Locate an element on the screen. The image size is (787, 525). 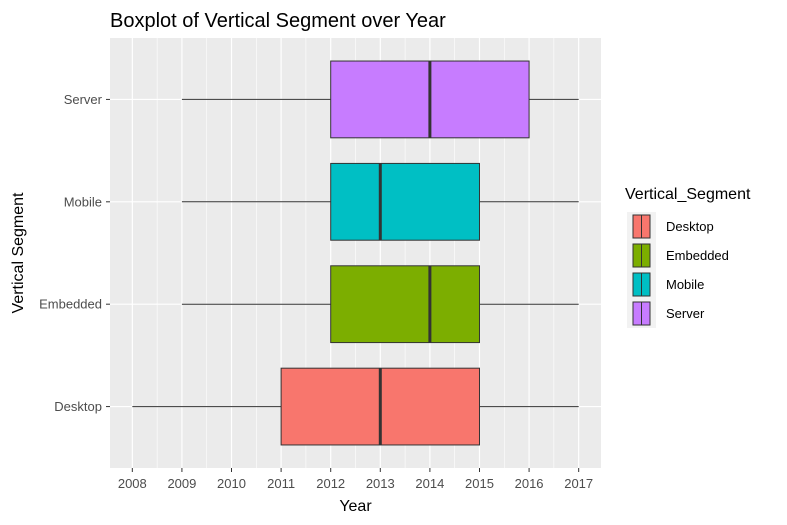
legend-item-server: Server is located at coordinates (666, 313).